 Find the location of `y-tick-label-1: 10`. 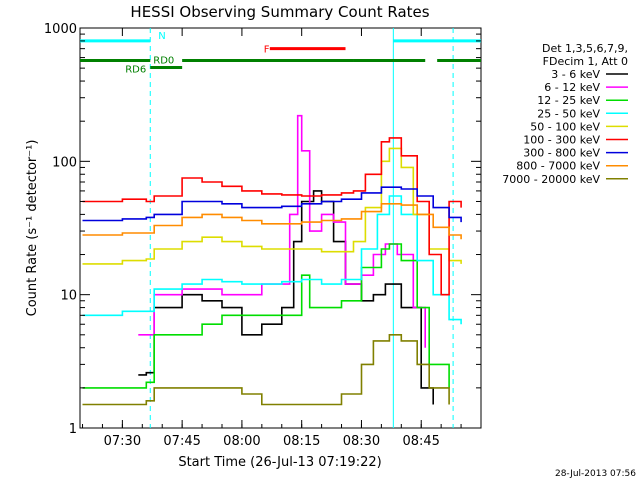

y-tick-label-1: 10 is located at coordinates (68, 296).